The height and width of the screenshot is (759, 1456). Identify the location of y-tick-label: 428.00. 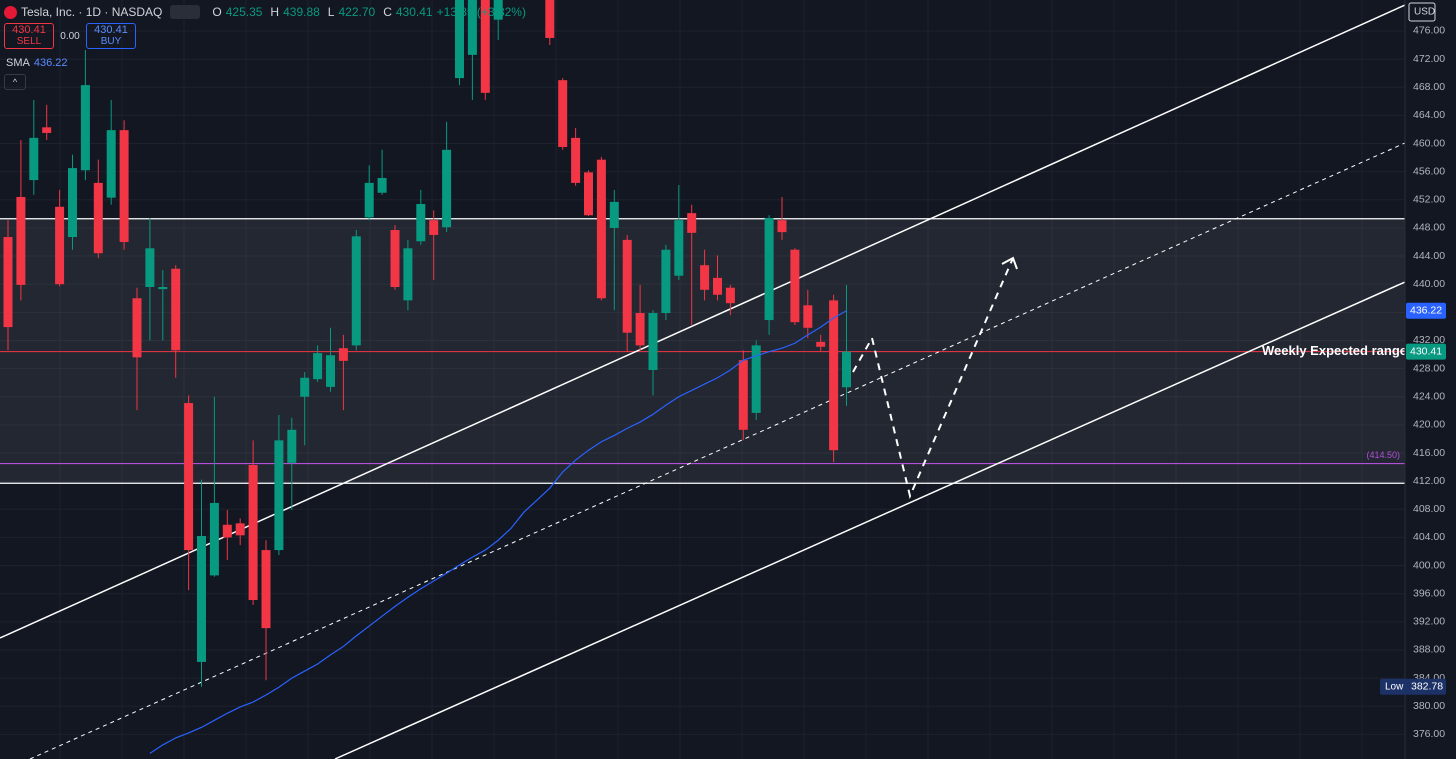
(1429, 368).